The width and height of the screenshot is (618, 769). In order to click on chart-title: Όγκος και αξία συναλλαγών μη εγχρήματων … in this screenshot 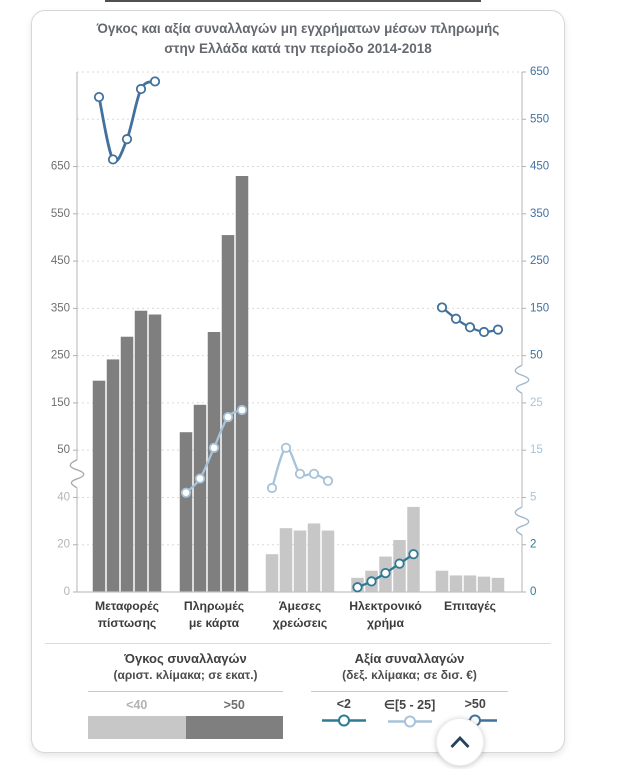, I will do `click(298, 39)`.